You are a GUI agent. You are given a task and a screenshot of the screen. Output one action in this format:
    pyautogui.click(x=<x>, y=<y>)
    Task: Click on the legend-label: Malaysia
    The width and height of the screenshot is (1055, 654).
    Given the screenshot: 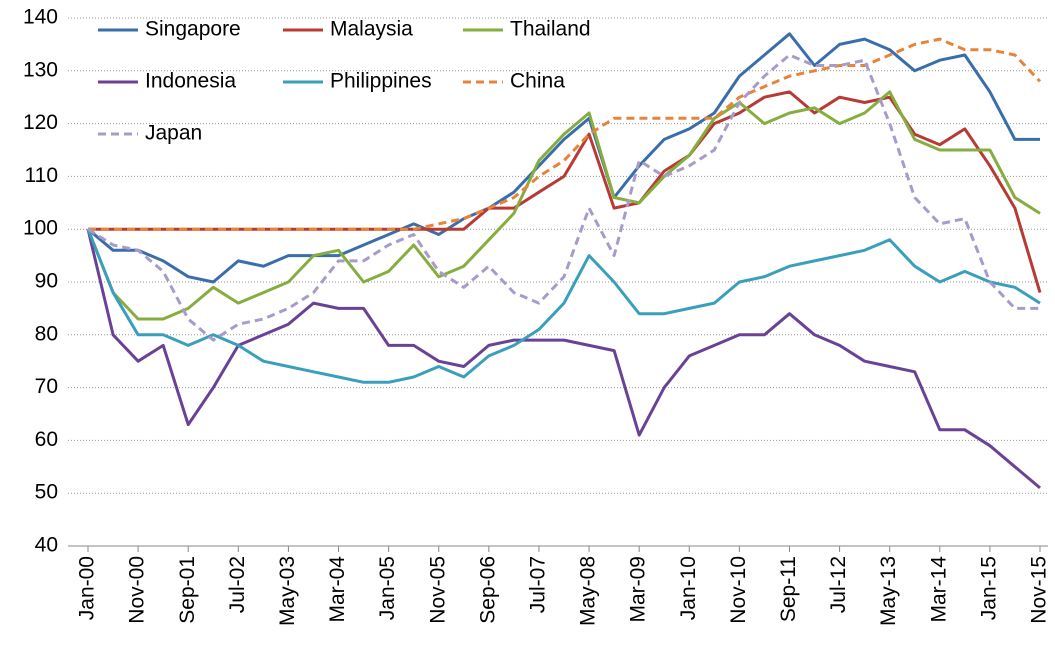 What is the action you would take?
    pyautogui.click(x=371, y=29)
    